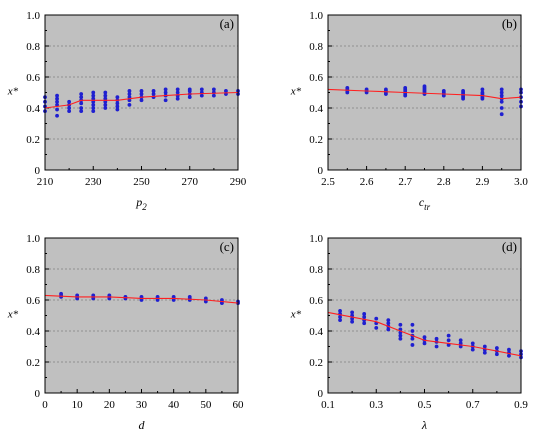 Image resolution: width=550 pixels, height=433 pixels. Describe the element at coordinates (316, 239) in the screenshot. I see `y-tick-label: 1.0` at that location.